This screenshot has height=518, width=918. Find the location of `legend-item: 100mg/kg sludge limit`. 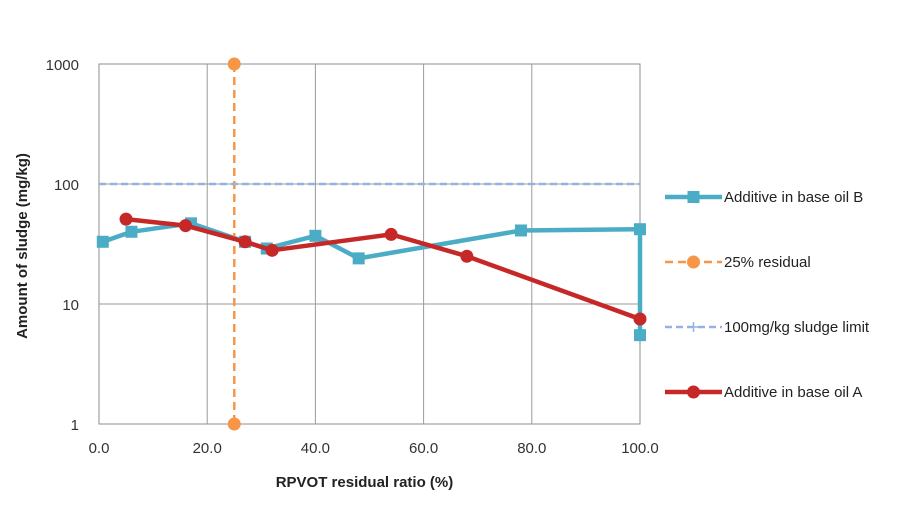

legend-item: 100mg/kg sludge limit is located at coordinates (767, 327).